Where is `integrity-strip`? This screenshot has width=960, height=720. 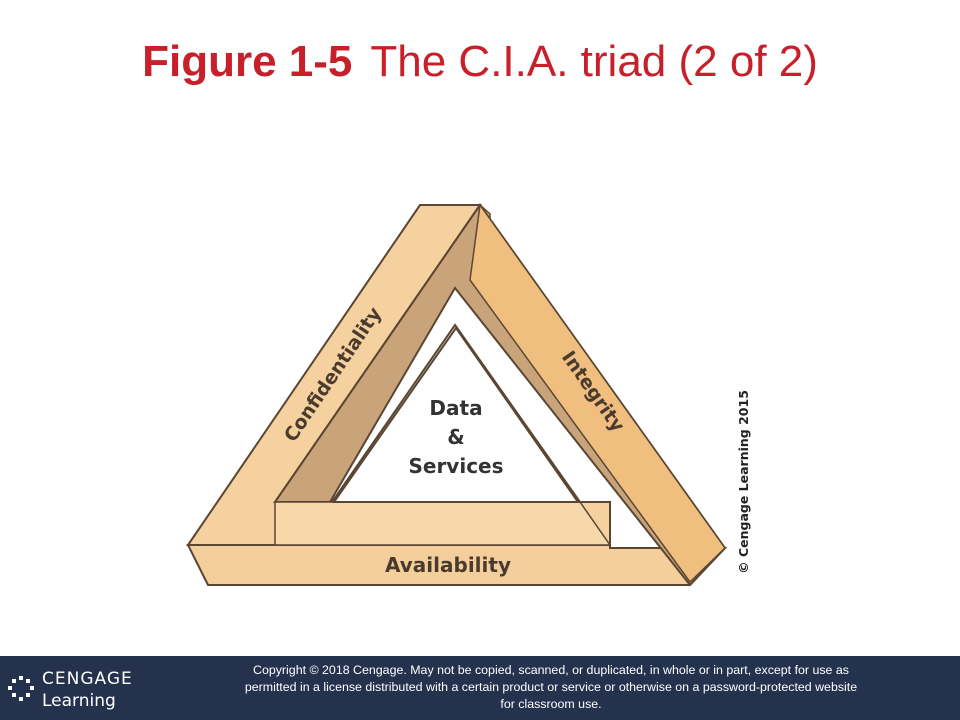
integrity-strip is located at coordinates (597, 393).